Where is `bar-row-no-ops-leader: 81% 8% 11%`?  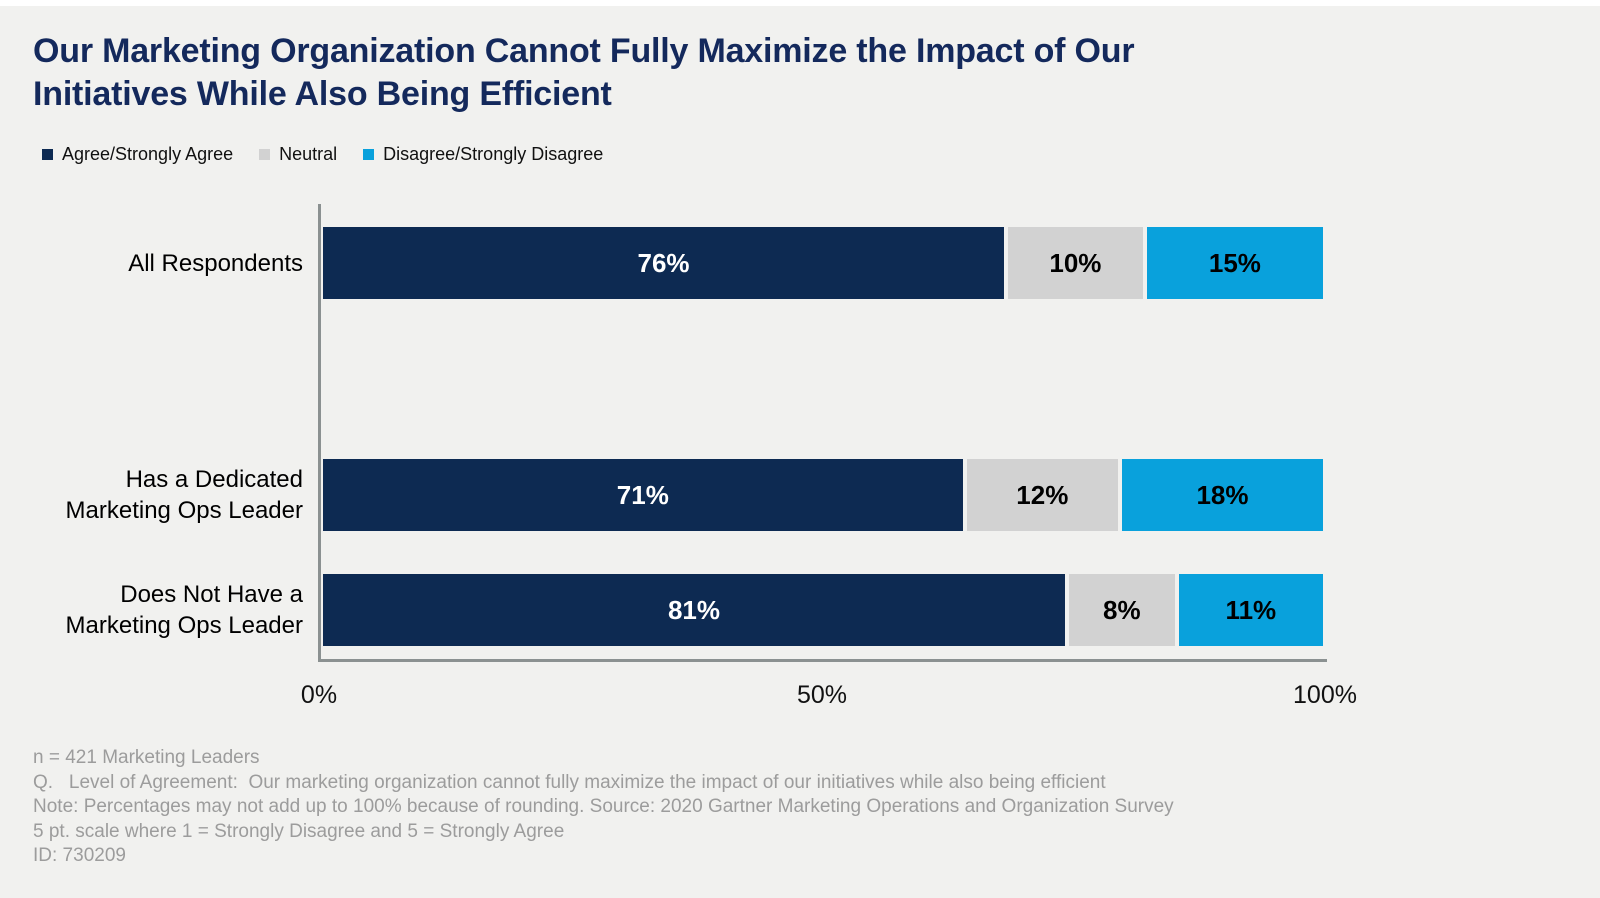
bar-row-no-ops-leader: 81% 8% 11% is located at coordinates (823, 610).